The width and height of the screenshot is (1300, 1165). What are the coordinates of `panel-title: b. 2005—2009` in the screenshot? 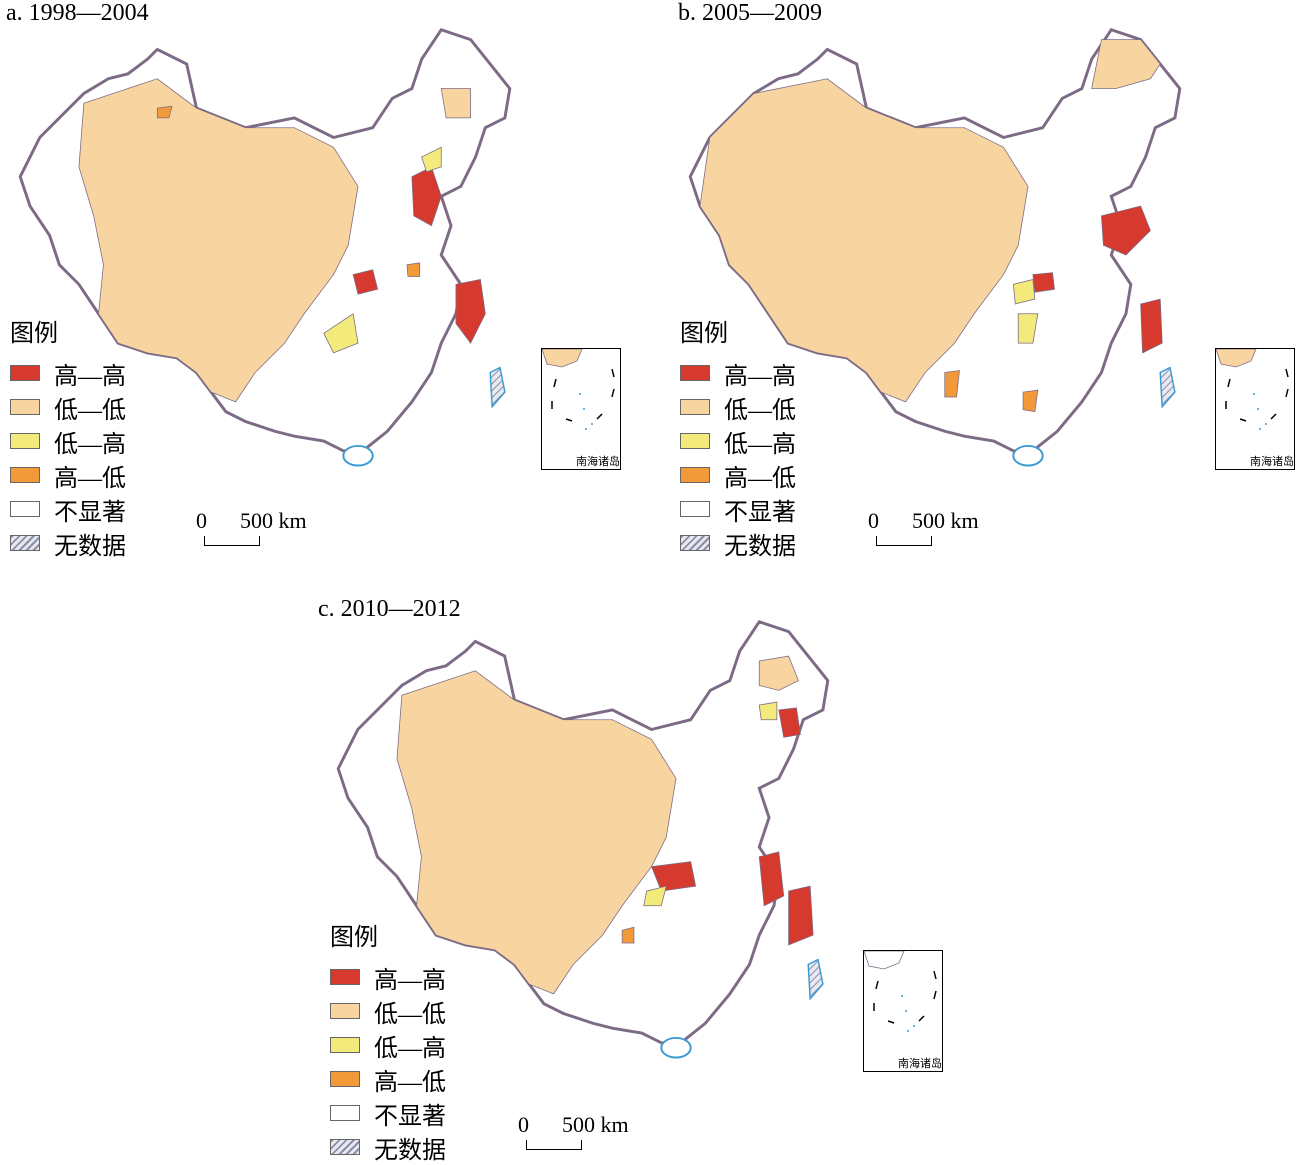 It's located at (750, 13).